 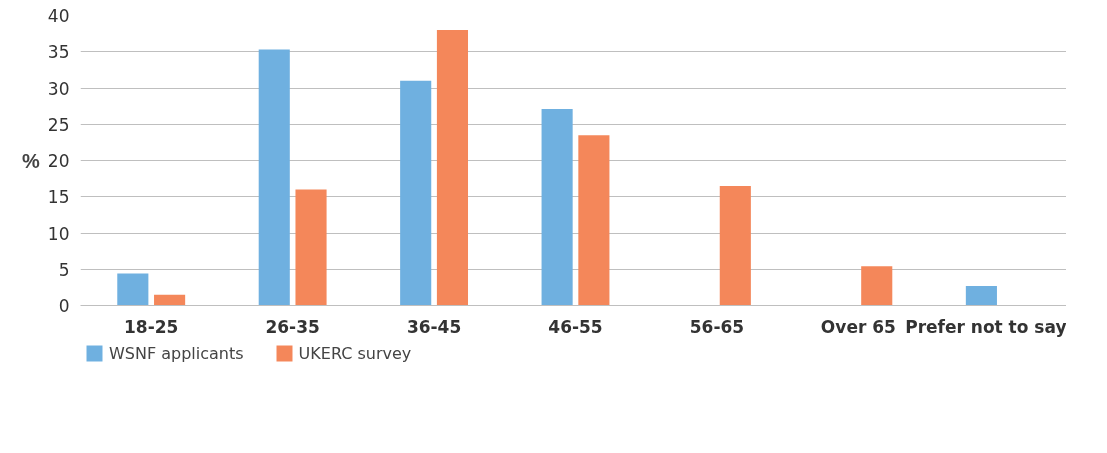 I want to click on y-axis-title: %, so click(x=31, y=160).